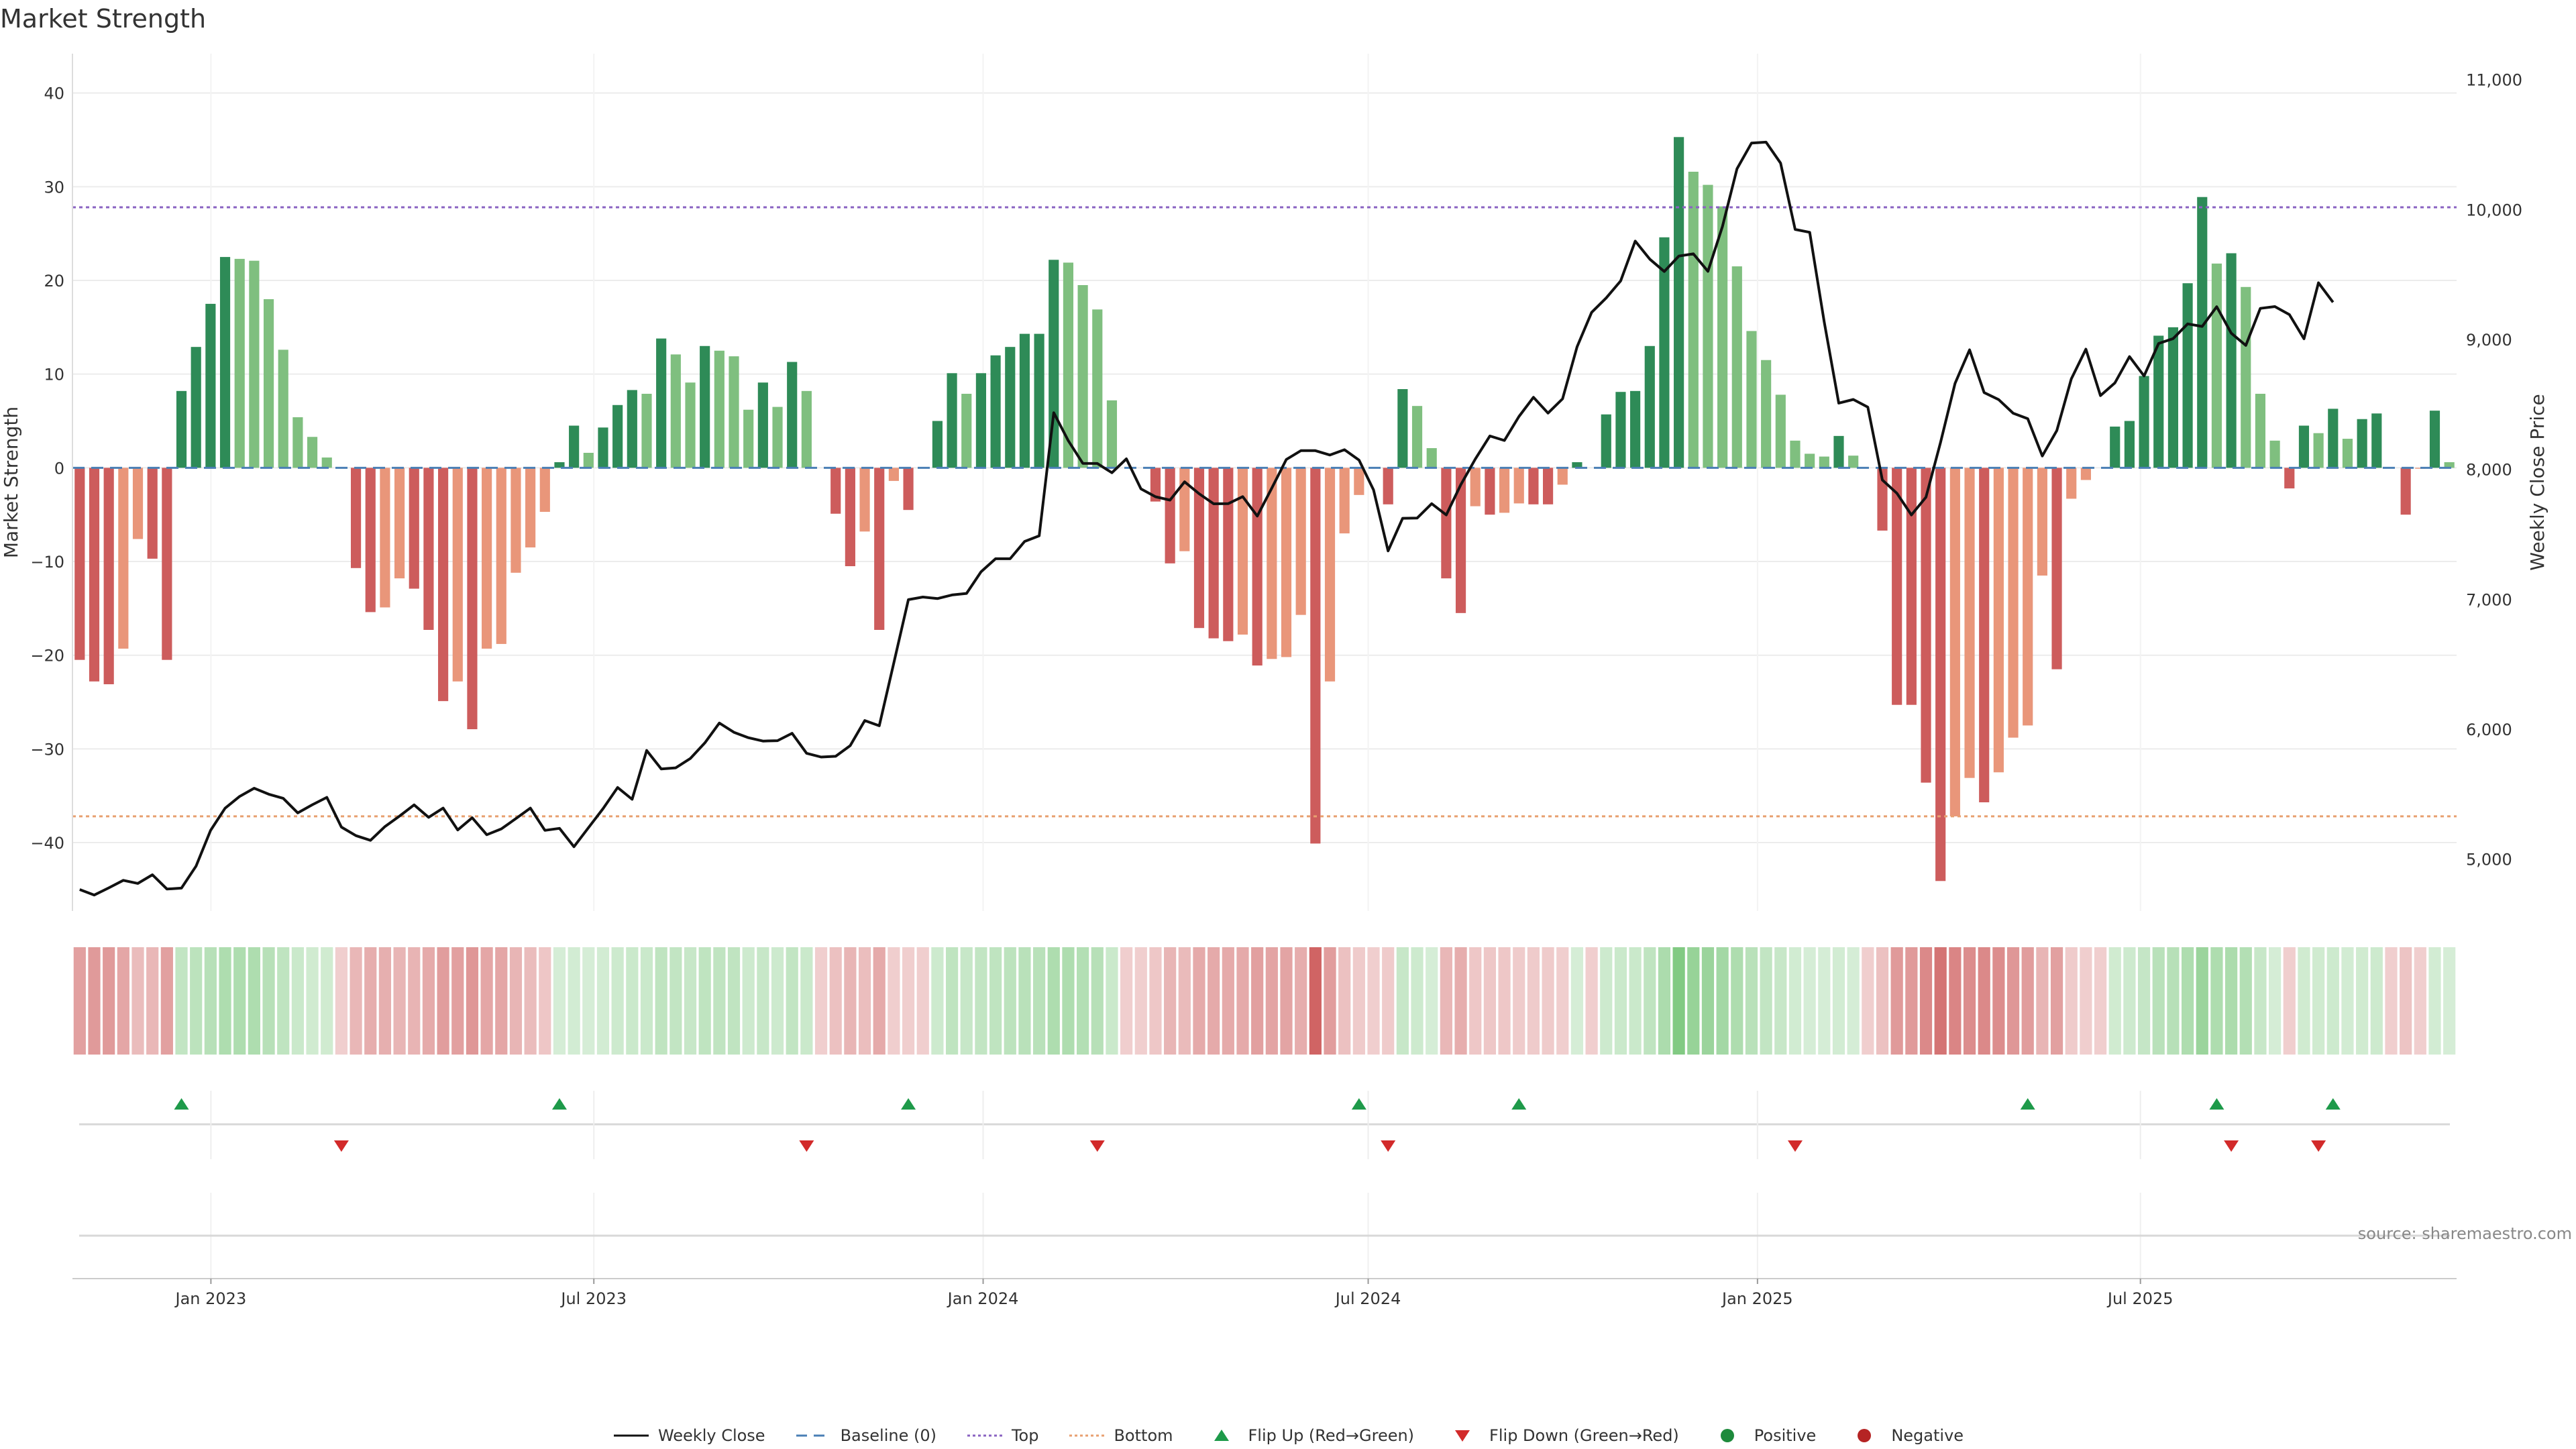 Image resolution: width=2576 pixels, height=1449 pixels. What do you see at coordinates (1785, 1435) in the screenshot?
I see `legend-label: Positive` at bounding box center [1785, 1435].